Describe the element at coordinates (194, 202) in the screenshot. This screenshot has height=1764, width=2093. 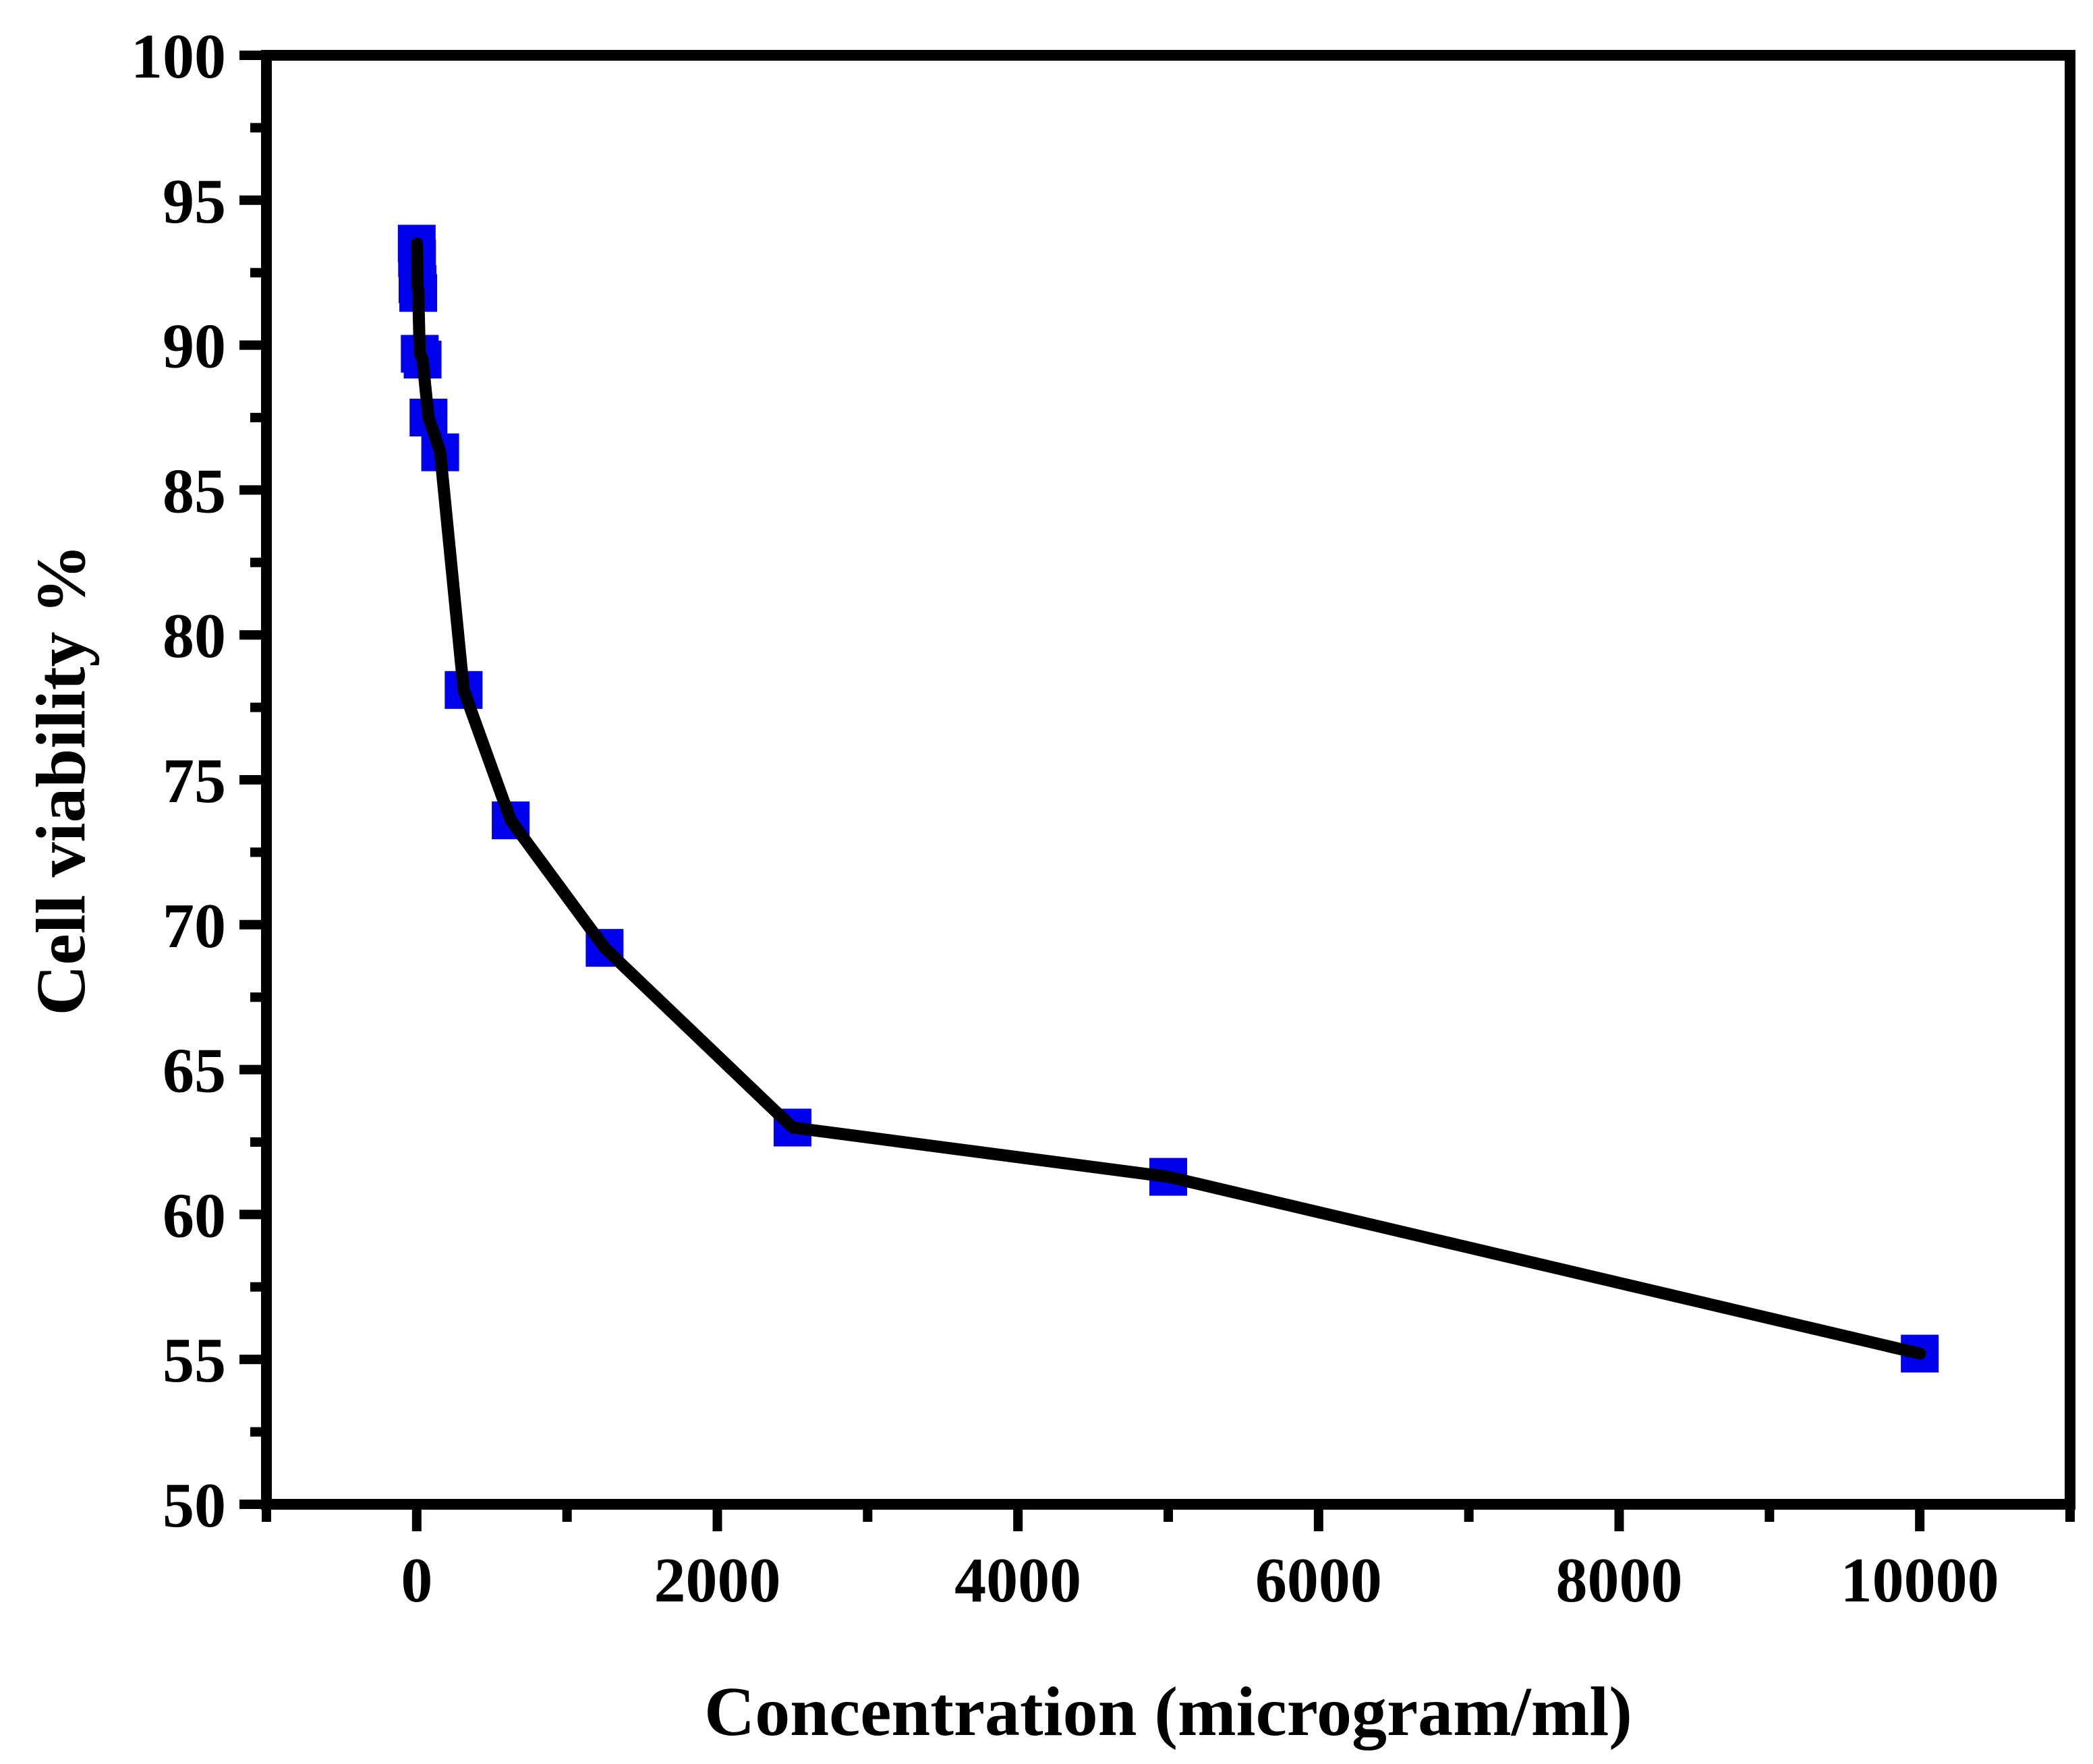
I see `y-tick-label: 95` at that location.